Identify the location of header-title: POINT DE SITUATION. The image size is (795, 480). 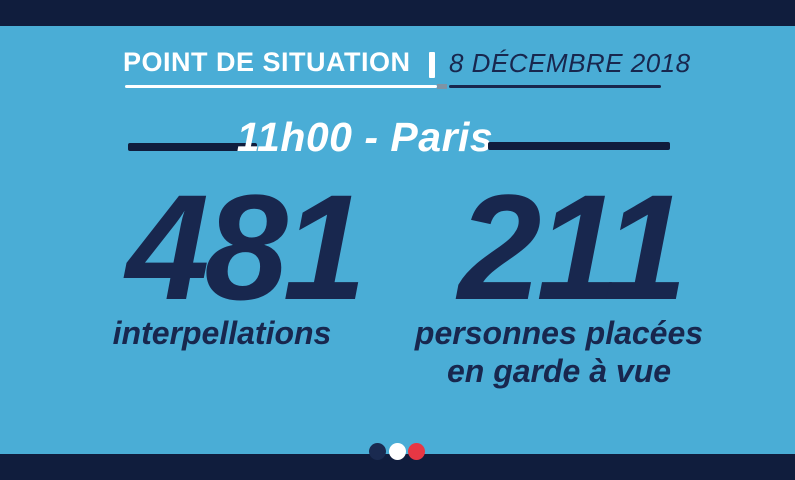
(267, 62).